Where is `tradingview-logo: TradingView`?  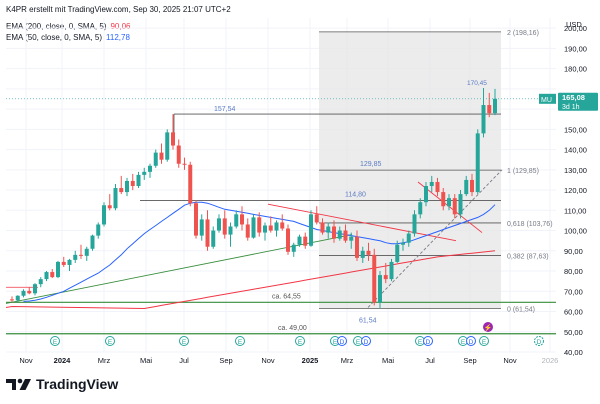
tradingview-logo: TradingView is located at coordinates (62, 384).